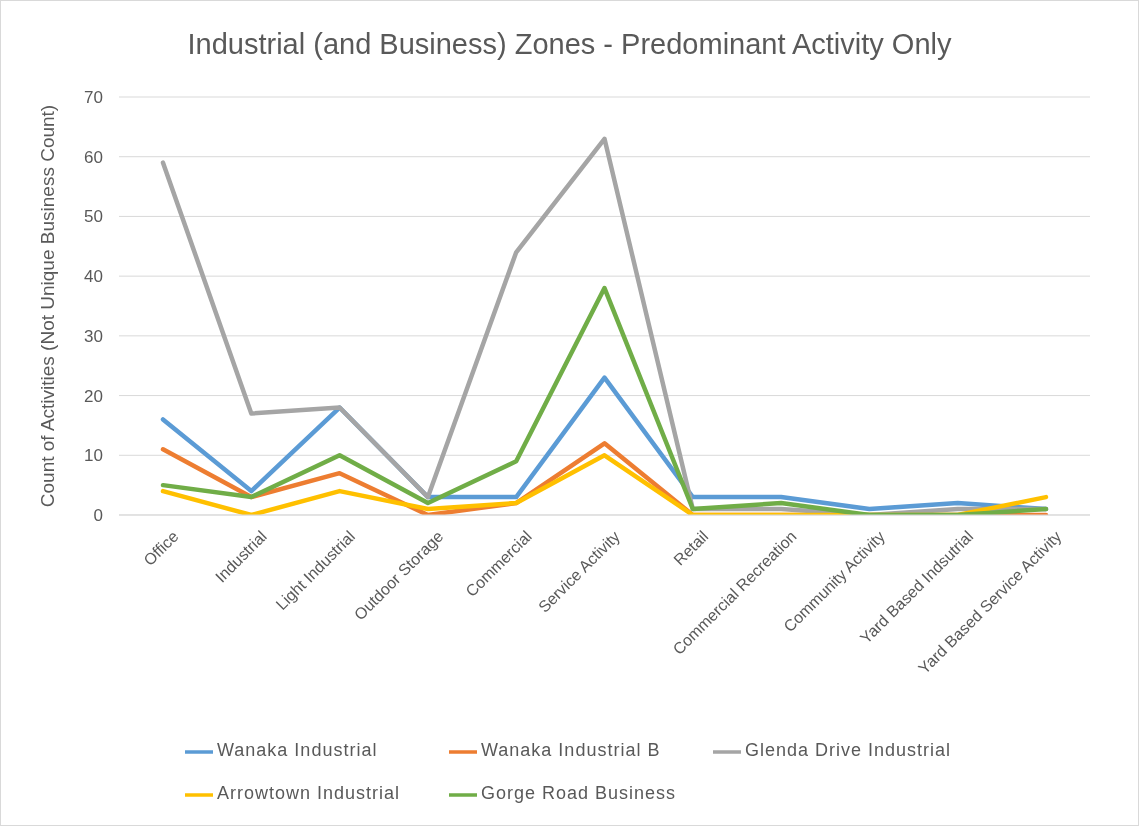  I want to click on y-tick-label: 20, so click(93, 396).